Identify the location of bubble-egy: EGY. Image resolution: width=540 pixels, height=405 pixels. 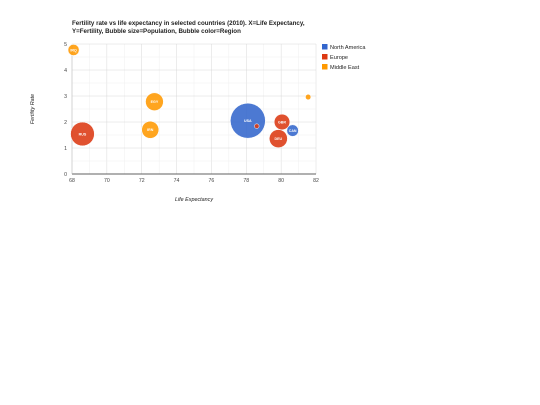
(154, 101).